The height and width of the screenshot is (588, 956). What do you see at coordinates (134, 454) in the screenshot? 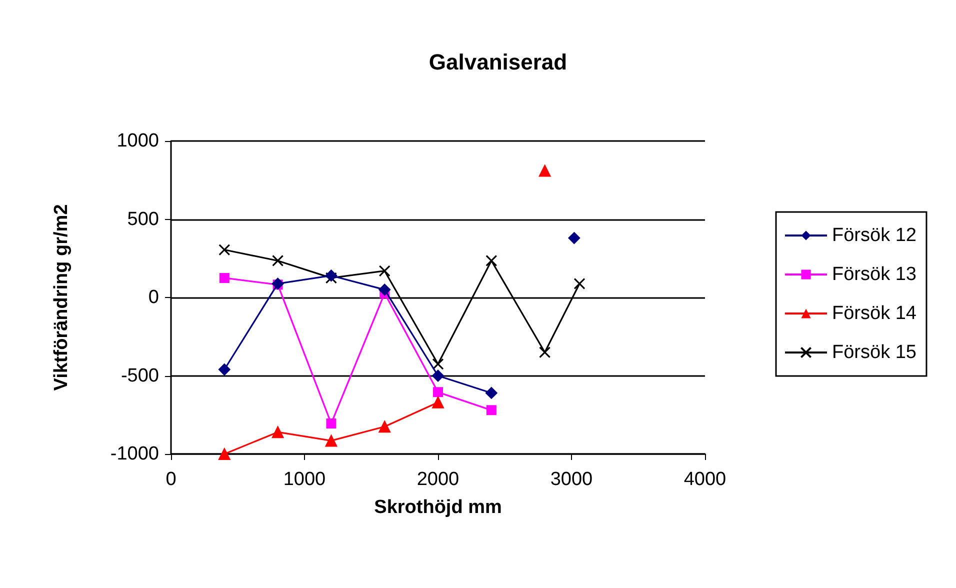
I see `y-tick-label: -1000` at bounding box center [134, 454].